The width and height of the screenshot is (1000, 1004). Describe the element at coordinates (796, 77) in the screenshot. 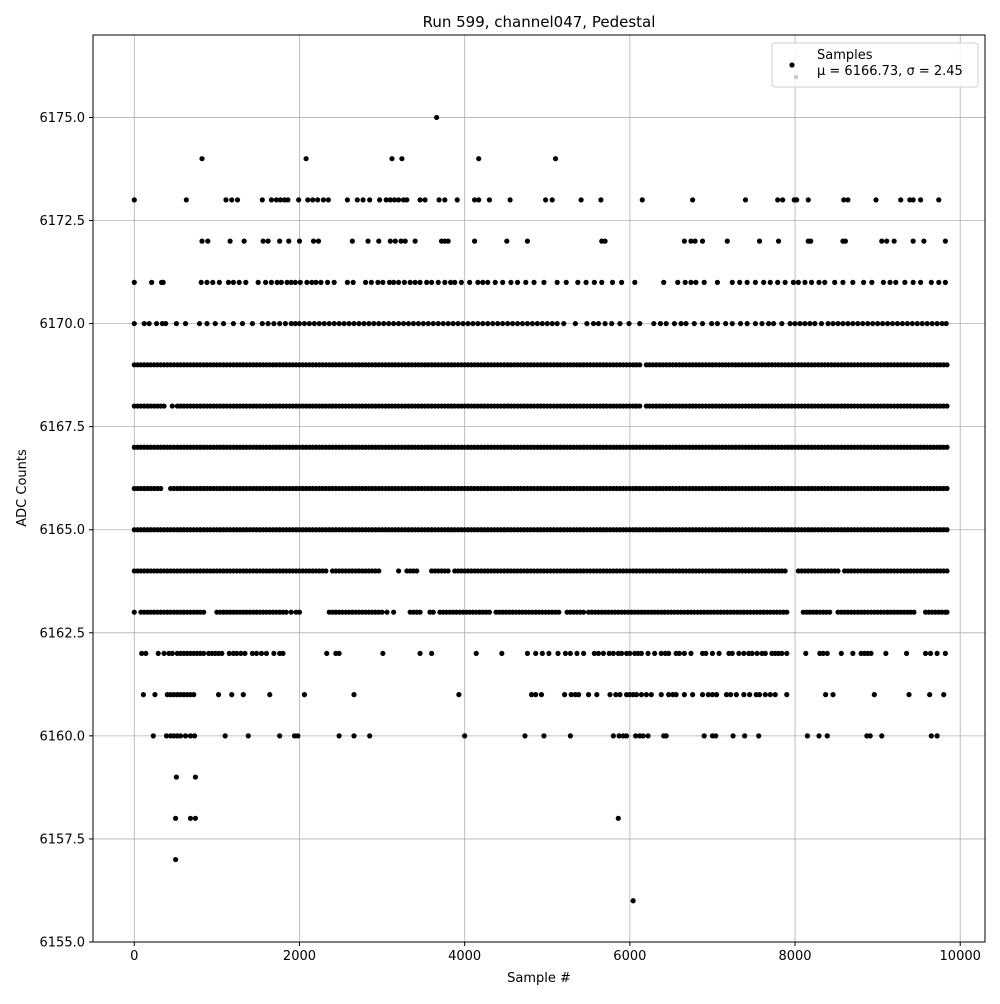

I see `legend-stats-marker` at that location.